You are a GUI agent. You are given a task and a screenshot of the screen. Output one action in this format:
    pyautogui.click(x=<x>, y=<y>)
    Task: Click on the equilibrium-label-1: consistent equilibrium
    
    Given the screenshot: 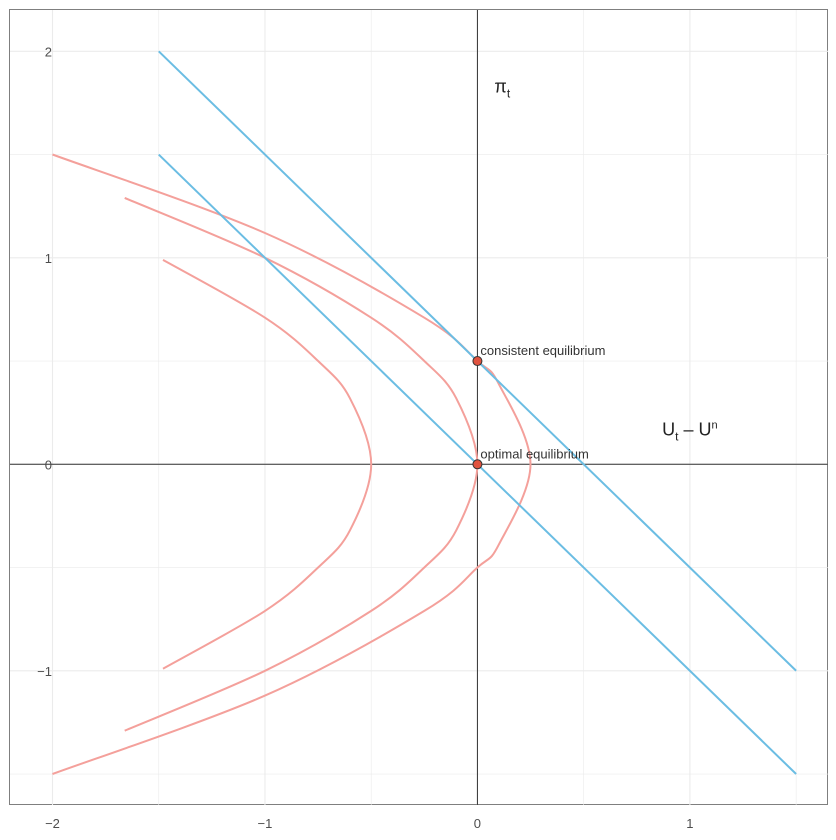 What is the action you would take?
    pyautogui.click(x=542, y=350)
    